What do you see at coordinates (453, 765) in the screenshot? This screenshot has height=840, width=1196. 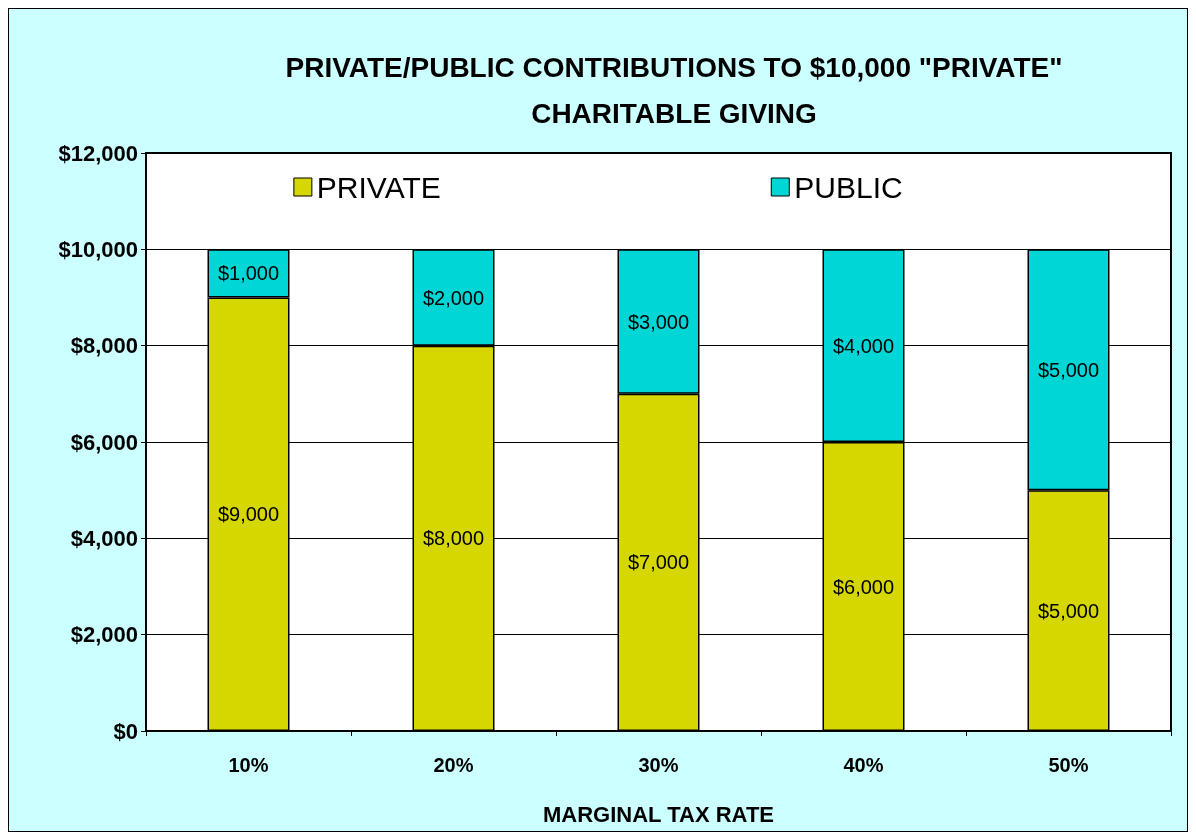 I see `x-tick-label: 20%` at bounding box center [453, 765].